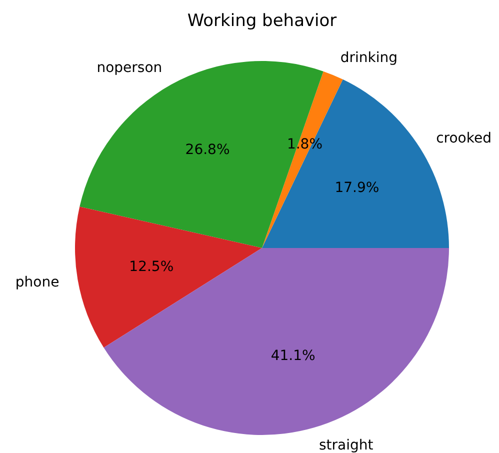  Describe the element at coordinates (262, 21) in the screenshot. I see `chart-title: Working behavior` at that location.